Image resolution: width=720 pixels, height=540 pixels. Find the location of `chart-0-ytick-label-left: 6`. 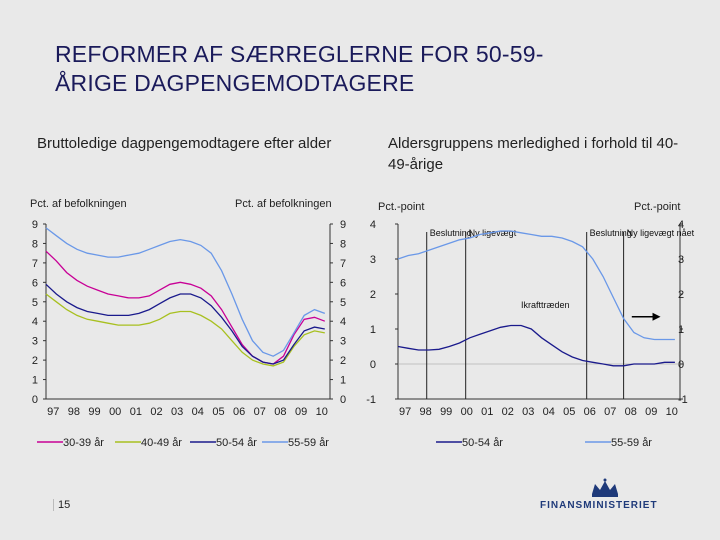

chart-0-ytick-label-left: 6 is located at coordinates (35, 283).